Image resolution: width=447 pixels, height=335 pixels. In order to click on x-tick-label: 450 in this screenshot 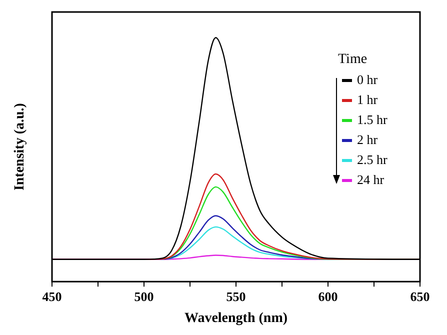, I will do `click(52, 296)`.